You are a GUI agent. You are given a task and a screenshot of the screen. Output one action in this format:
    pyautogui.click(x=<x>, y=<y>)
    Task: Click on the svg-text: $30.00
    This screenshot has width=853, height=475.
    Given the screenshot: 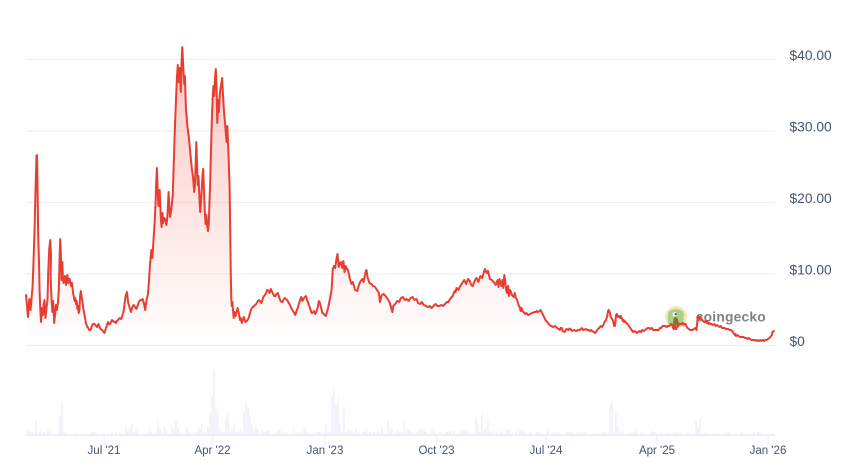 What is the action you would take?
    pyautogui.click(x=811, y=126)
    